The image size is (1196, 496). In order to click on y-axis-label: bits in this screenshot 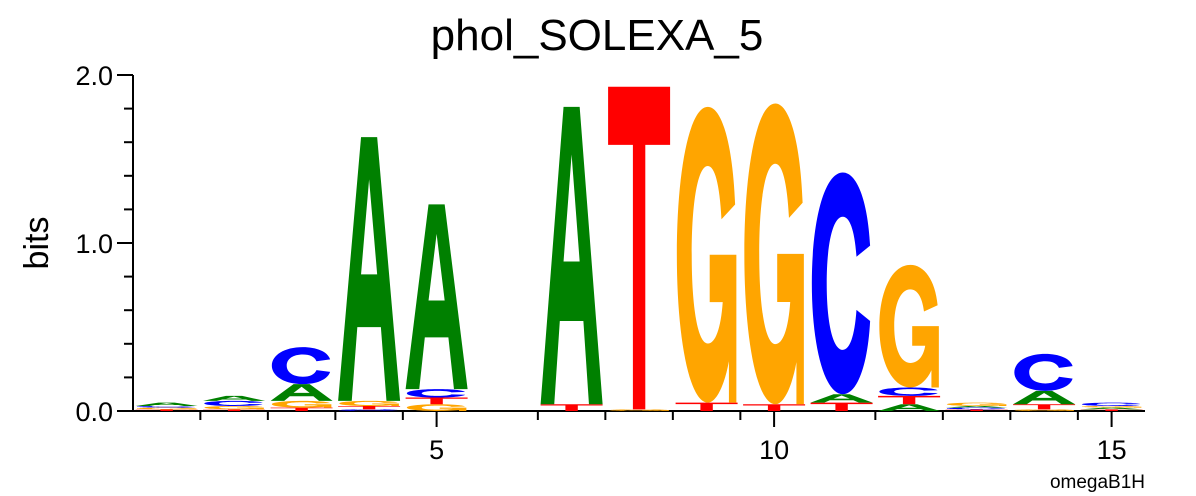, I will do `click(37, 243)`.